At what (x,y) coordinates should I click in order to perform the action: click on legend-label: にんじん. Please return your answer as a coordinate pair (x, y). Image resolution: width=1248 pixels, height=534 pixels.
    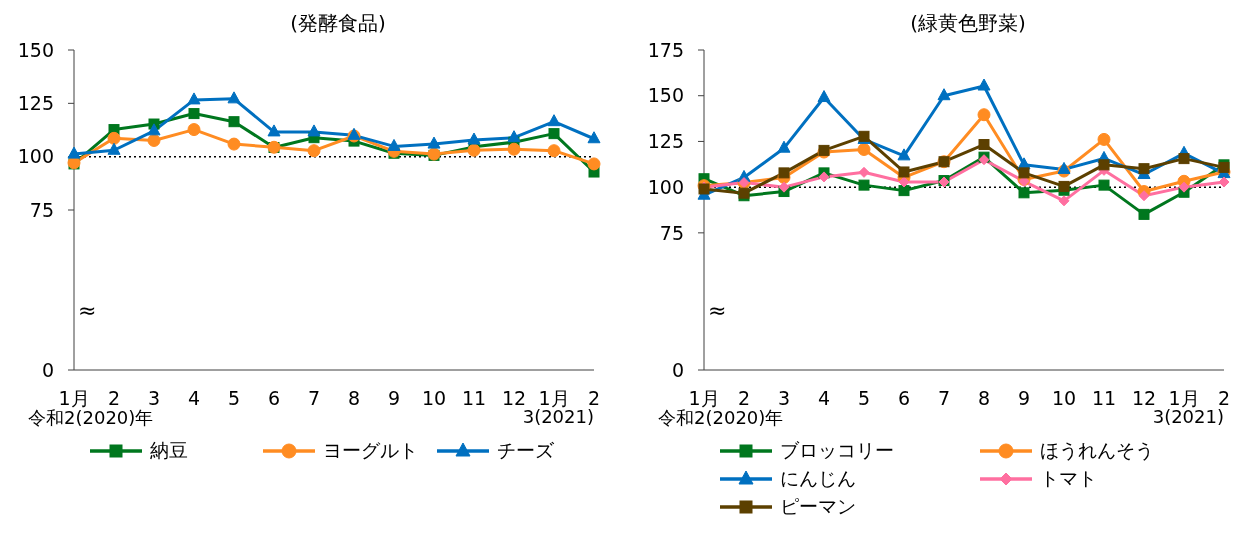
    Looking at the image, I should click on (818, 478).